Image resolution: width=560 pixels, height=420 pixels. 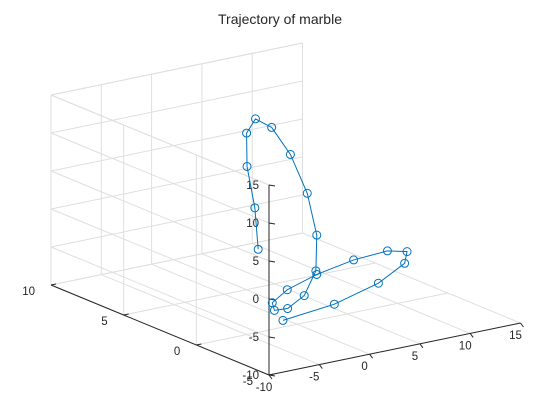 I want to click on x-tick-label: -5, so click(x=314, y=378).